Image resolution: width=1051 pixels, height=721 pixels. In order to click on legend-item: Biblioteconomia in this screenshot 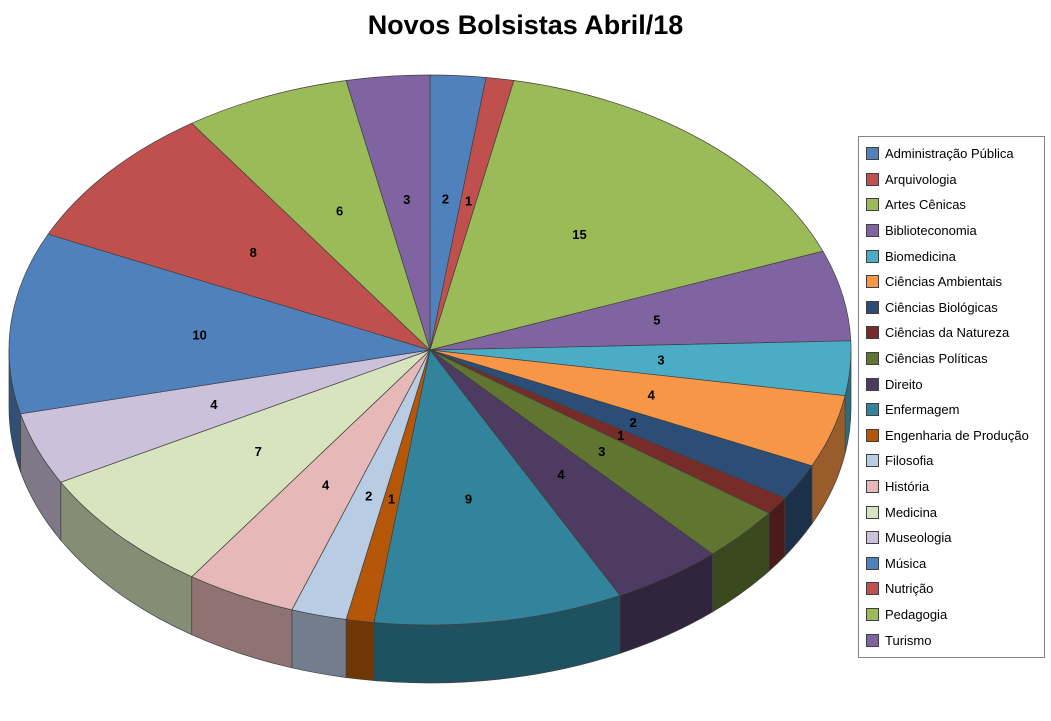, I will do `click(954, 231)`.